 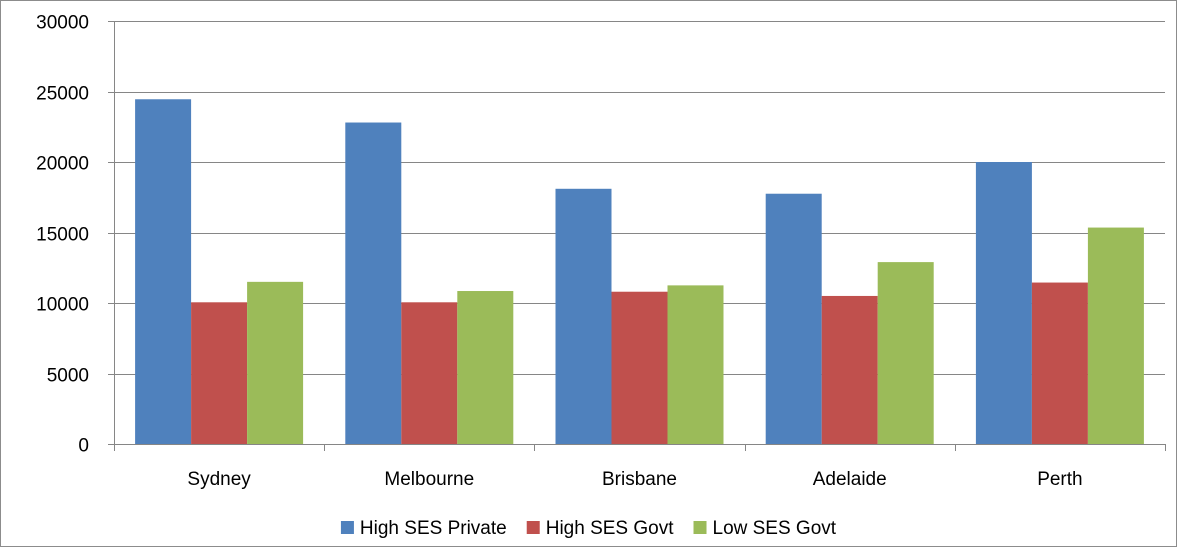 I want to click on legend-swatch-high-ses-private, so click(x=347, y=527).